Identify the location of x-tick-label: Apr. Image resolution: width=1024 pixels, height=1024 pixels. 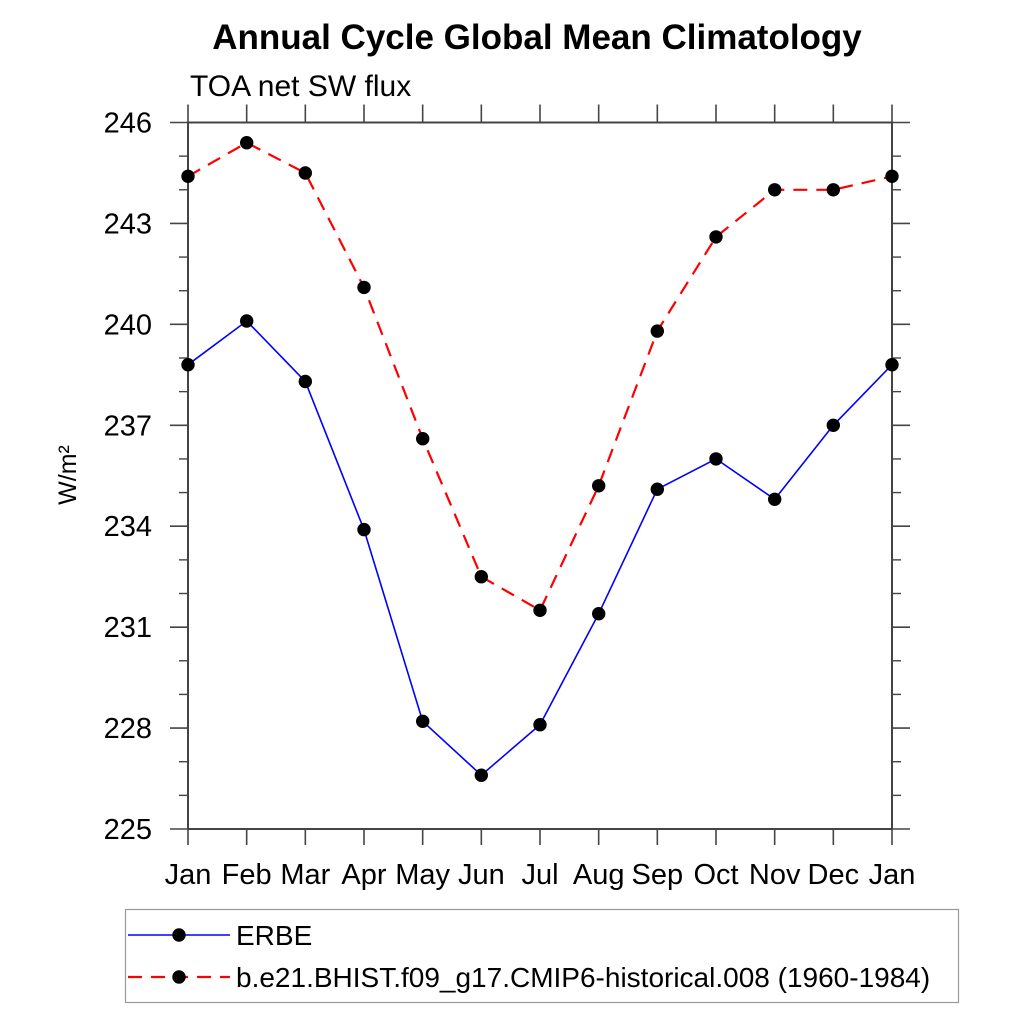
(363, 875).